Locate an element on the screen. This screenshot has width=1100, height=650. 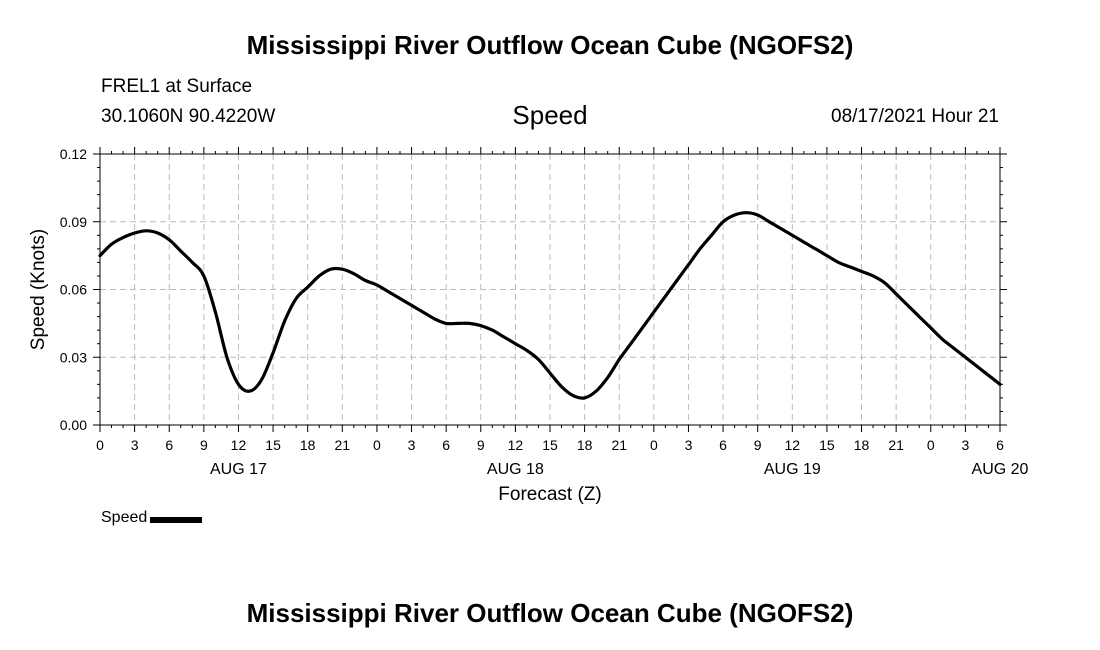
chart-subtitle: Speed is located at coordinates (550, 115).